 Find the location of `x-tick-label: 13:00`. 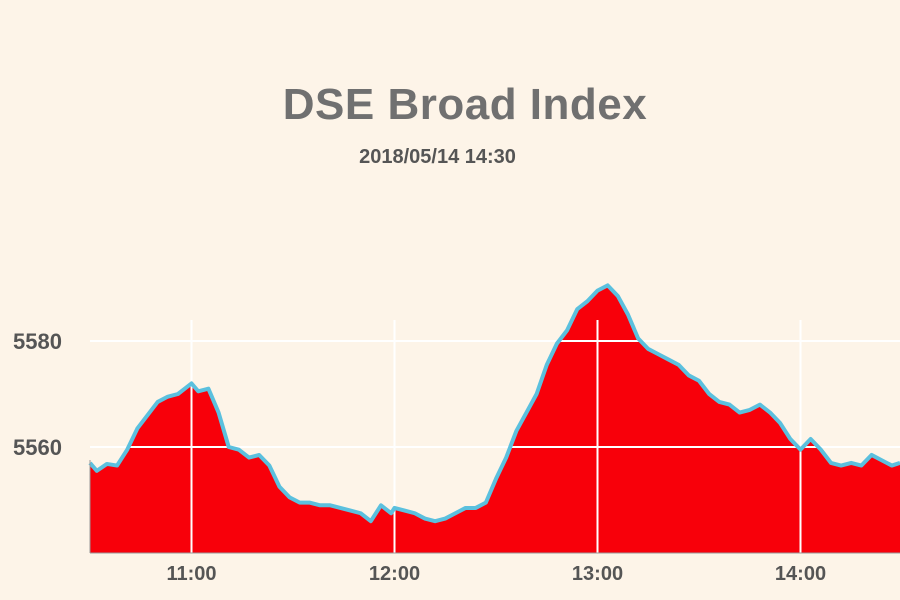

x-tick-label: 13:00 is located at coordinates (597, 574).